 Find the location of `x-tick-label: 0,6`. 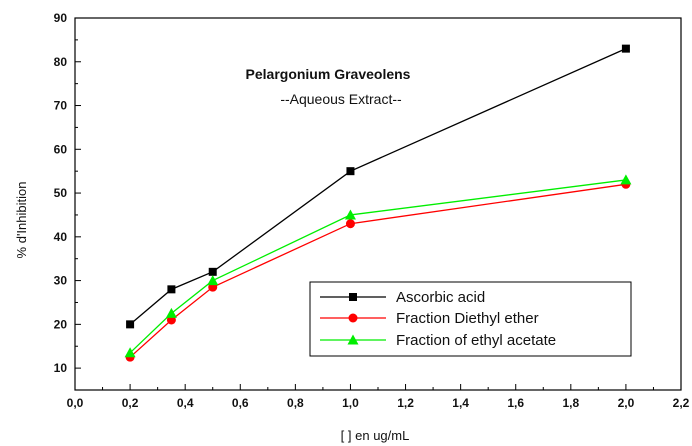

x-tick-label: 0,6 is located at coordinates (240, 403).